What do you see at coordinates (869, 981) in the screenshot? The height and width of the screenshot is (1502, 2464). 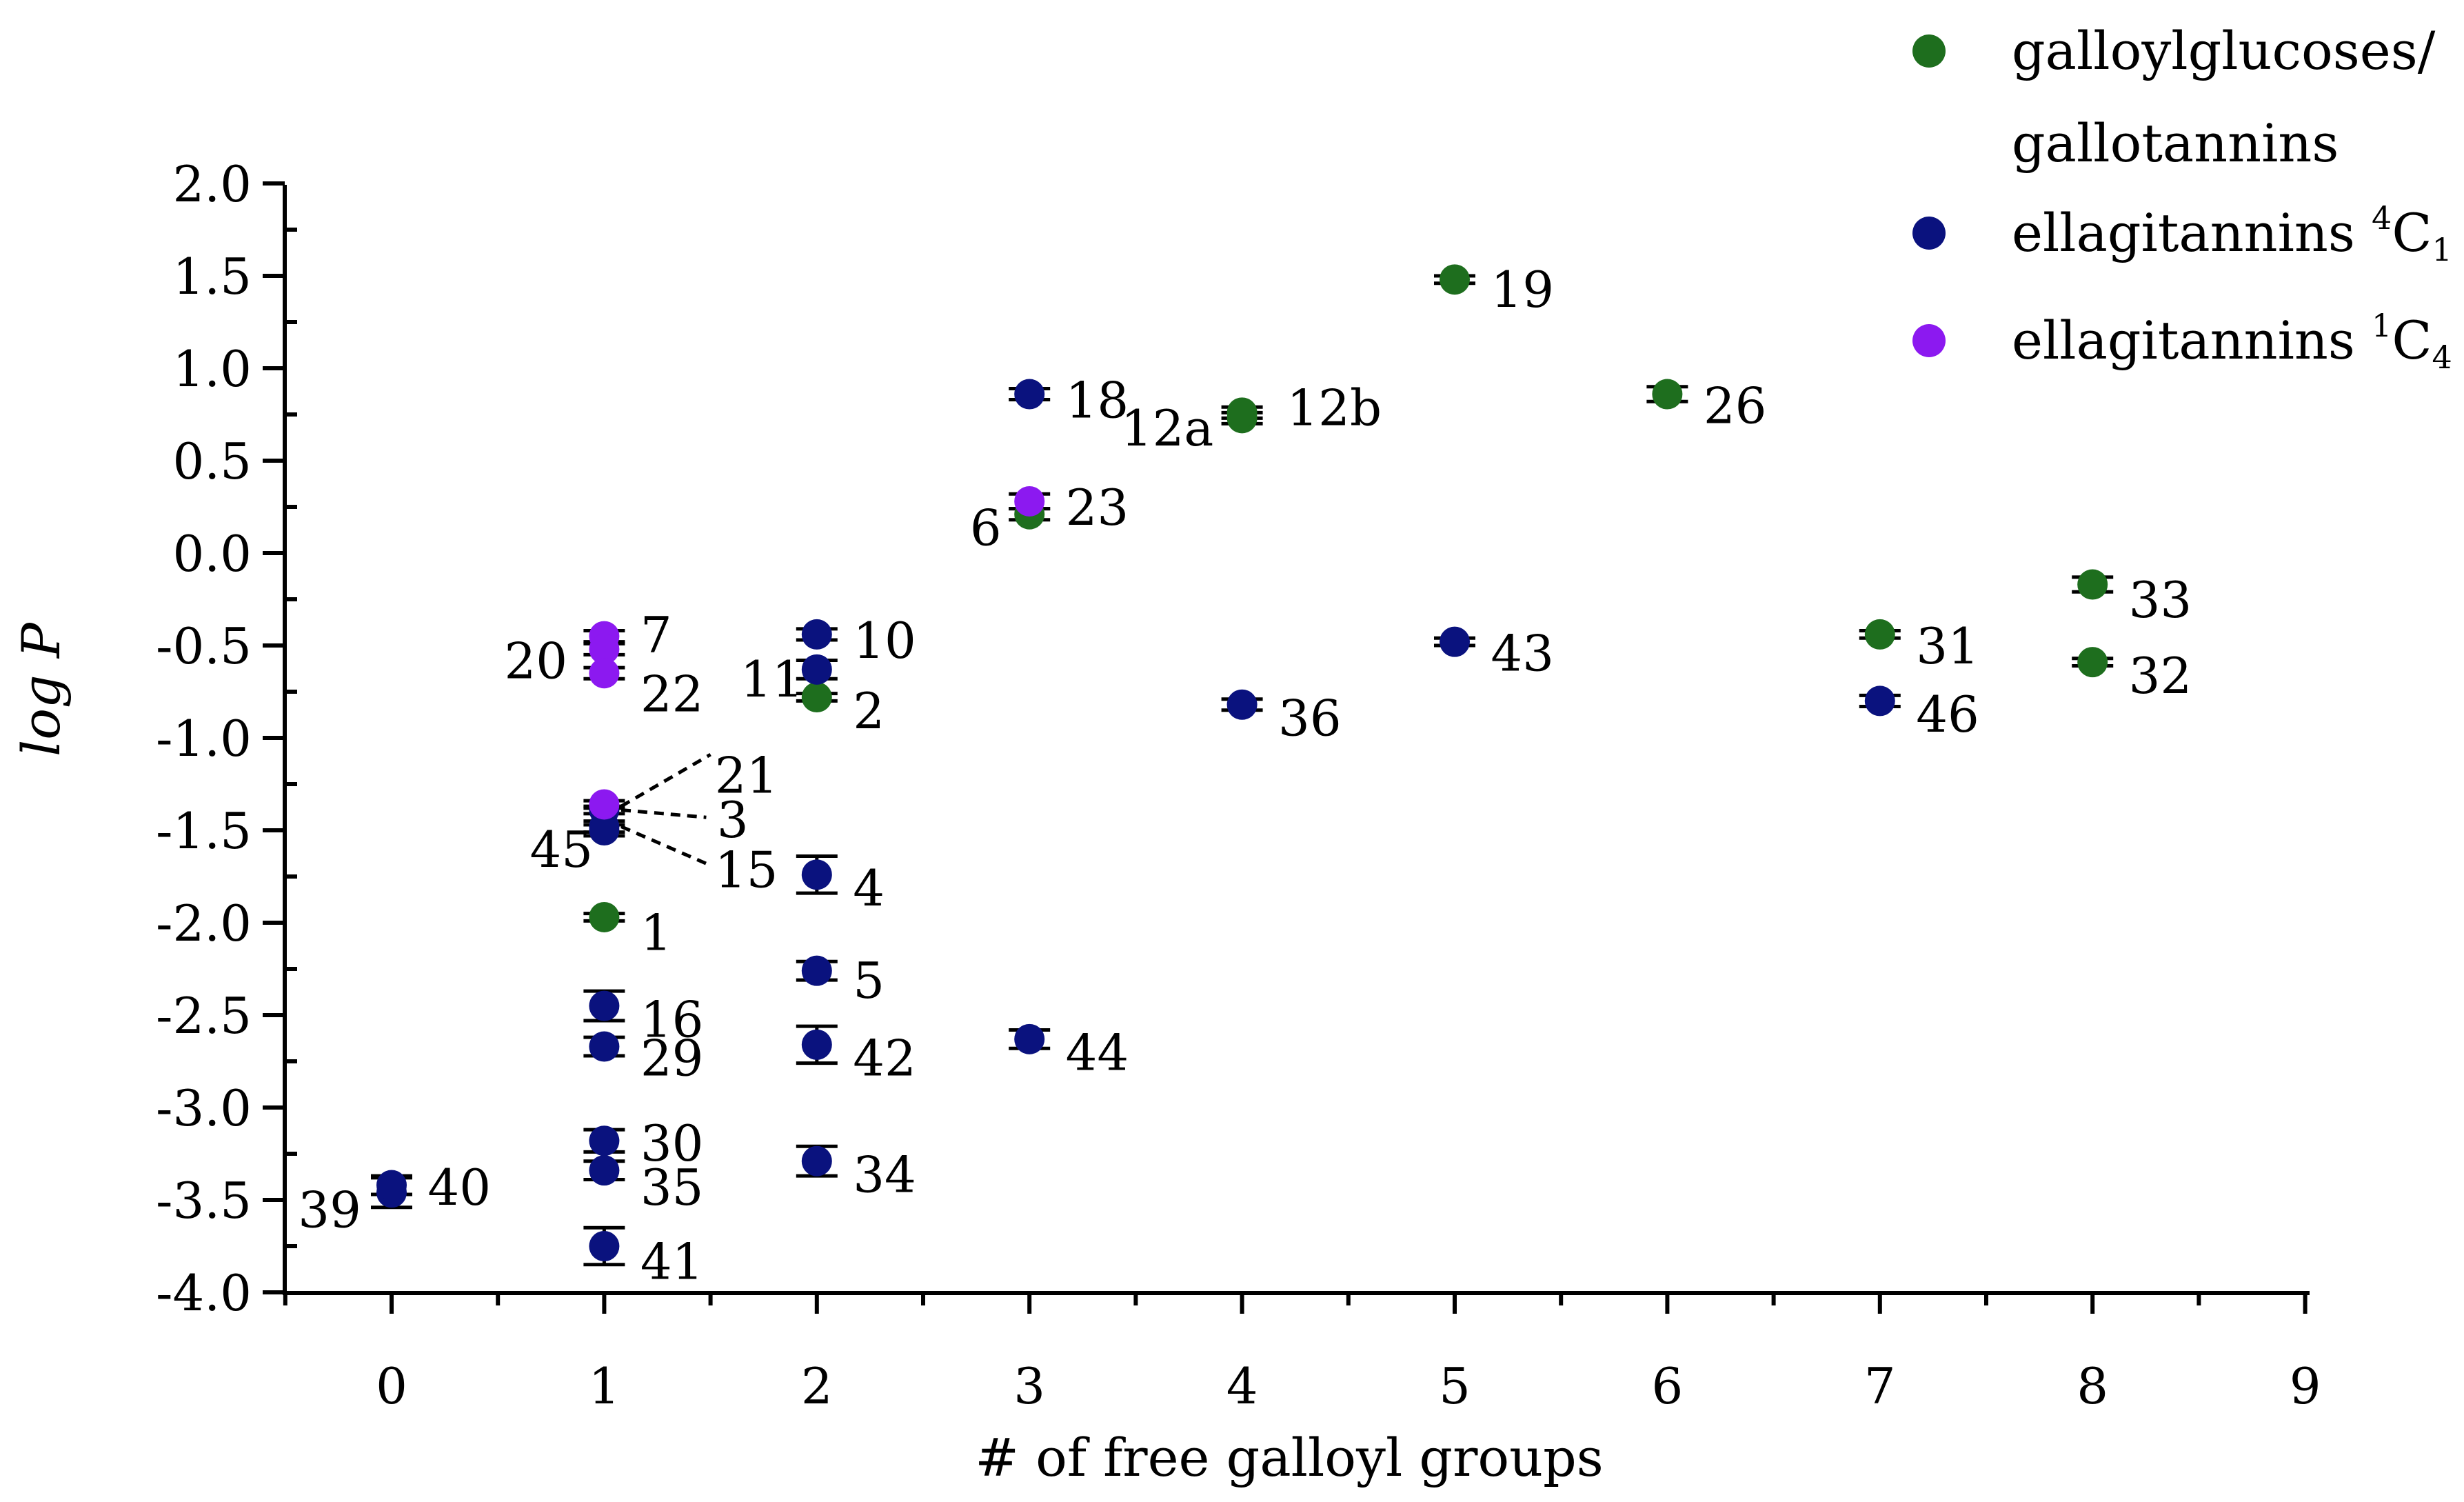 I see `point-label-5: 5` at bounding box center [869, 981].